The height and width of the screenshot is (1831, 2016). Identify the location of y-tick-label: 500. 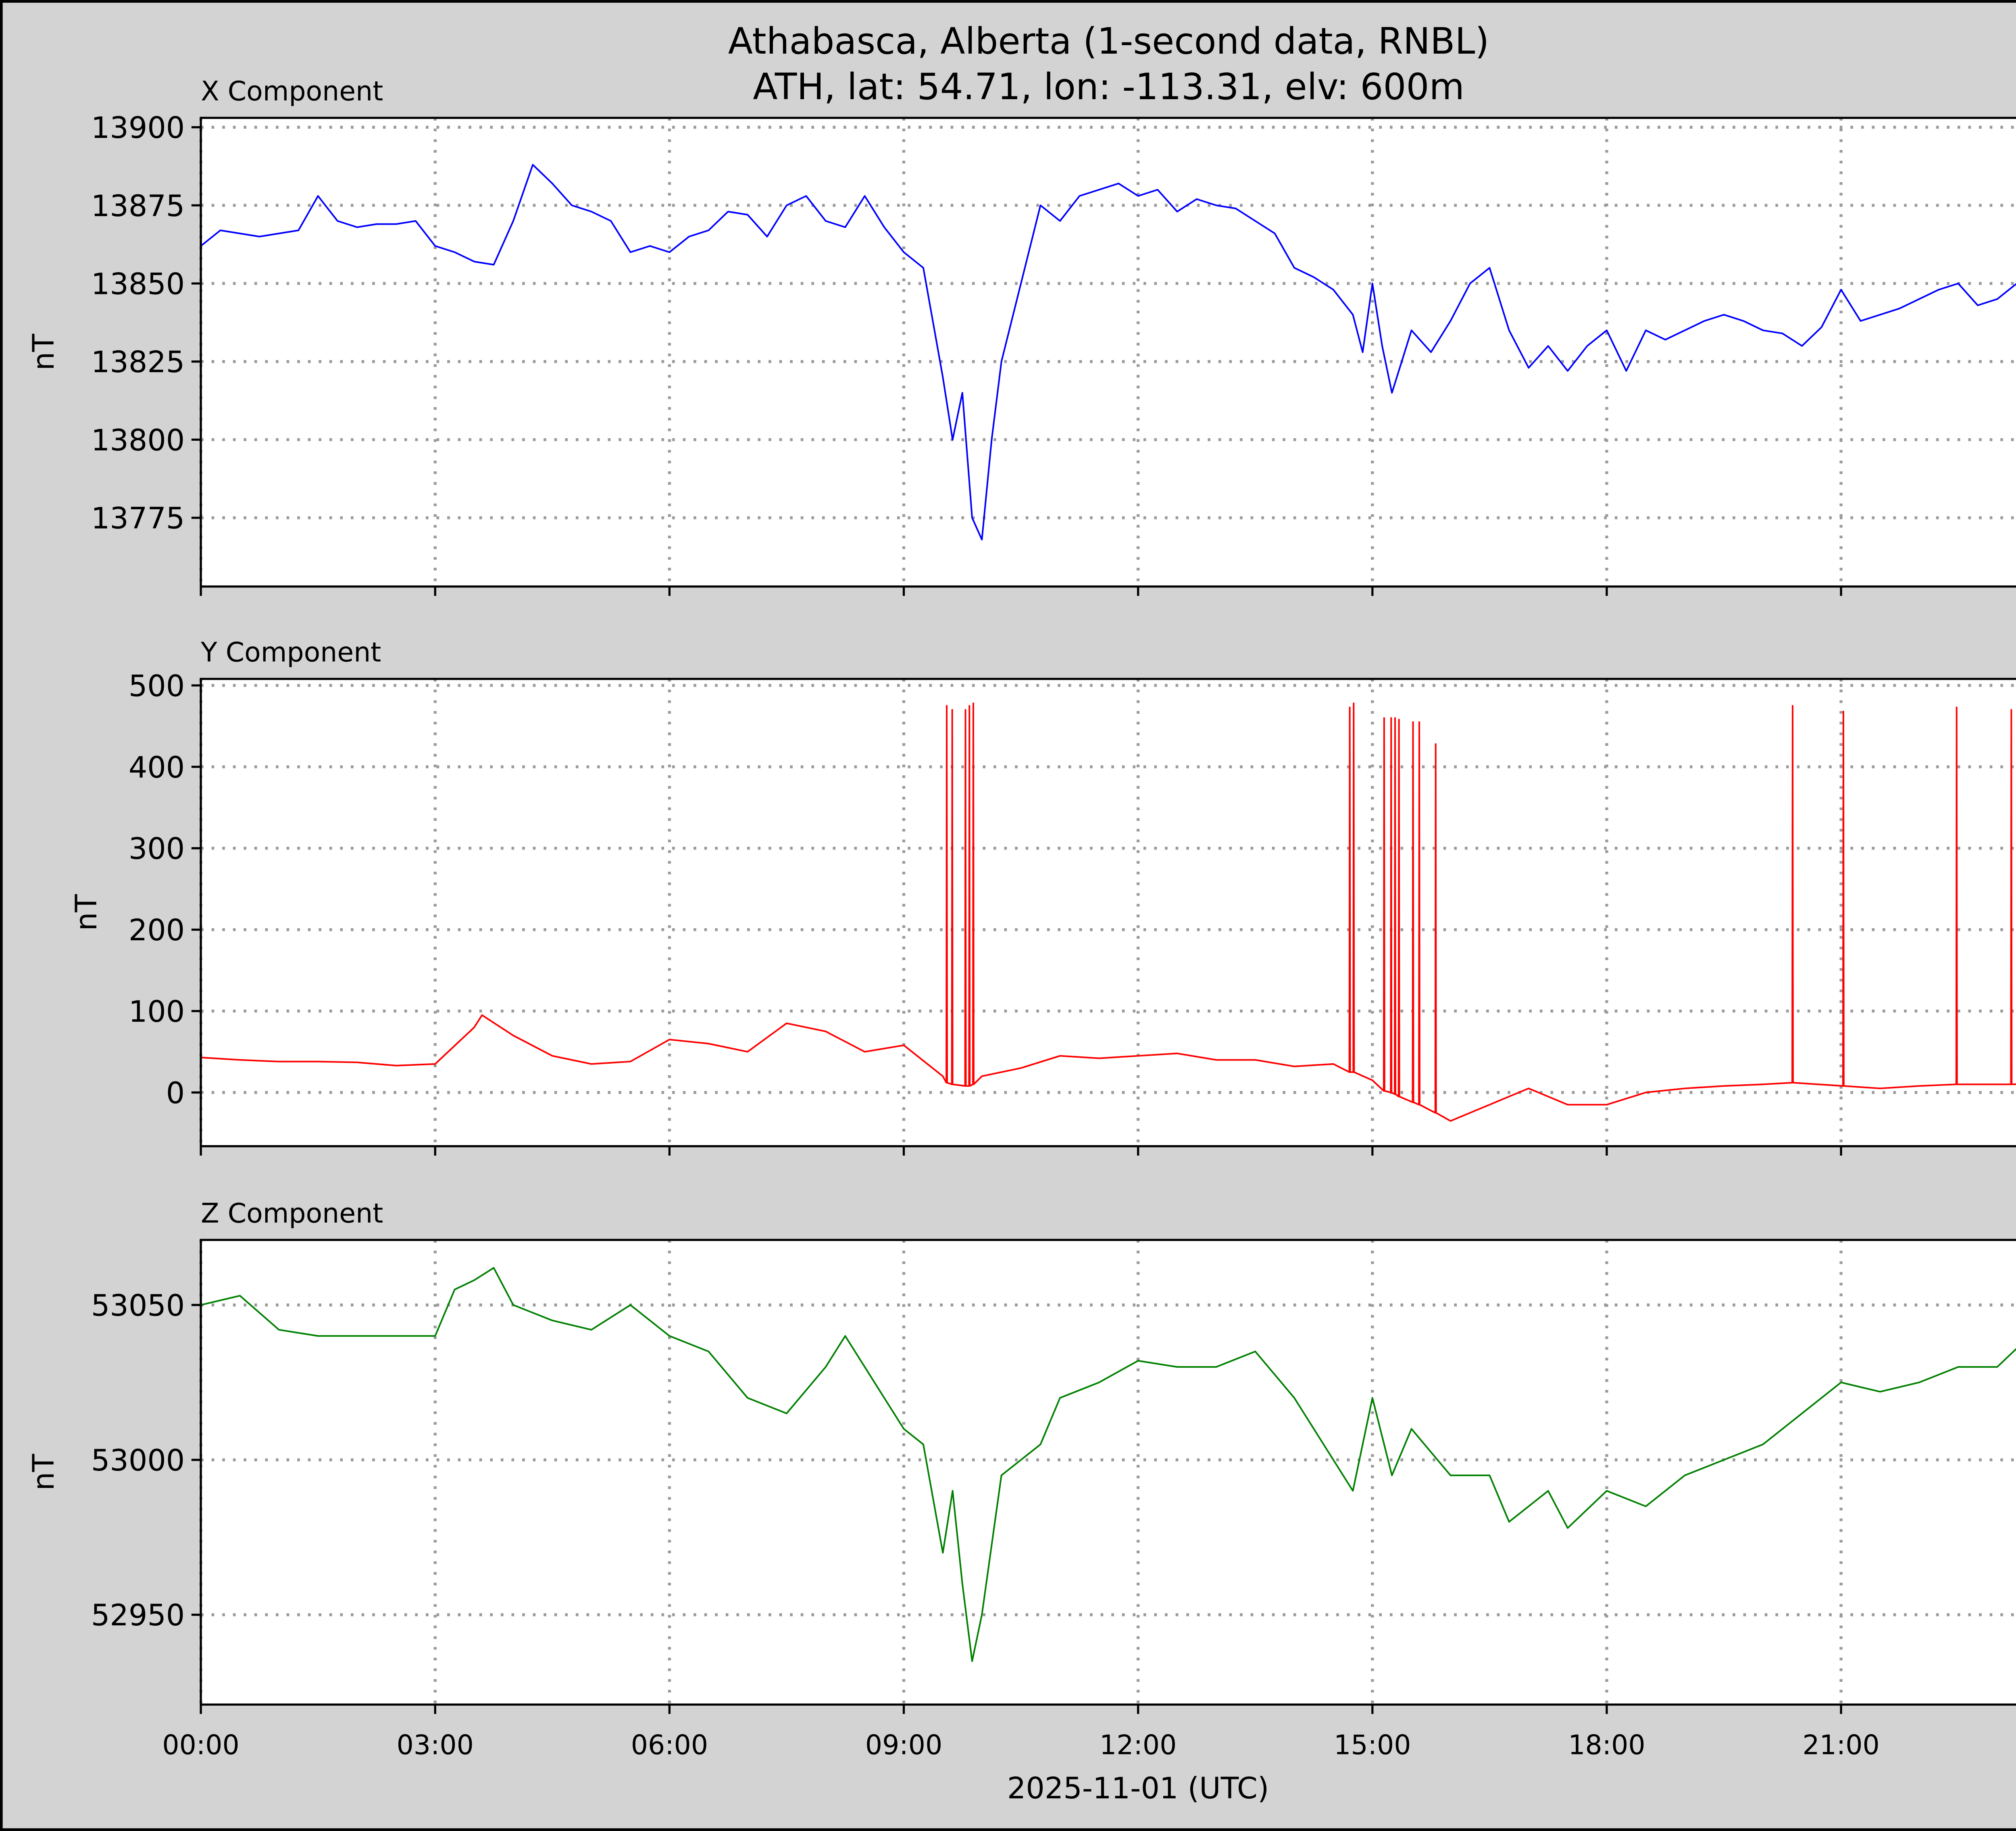
(157, 686).